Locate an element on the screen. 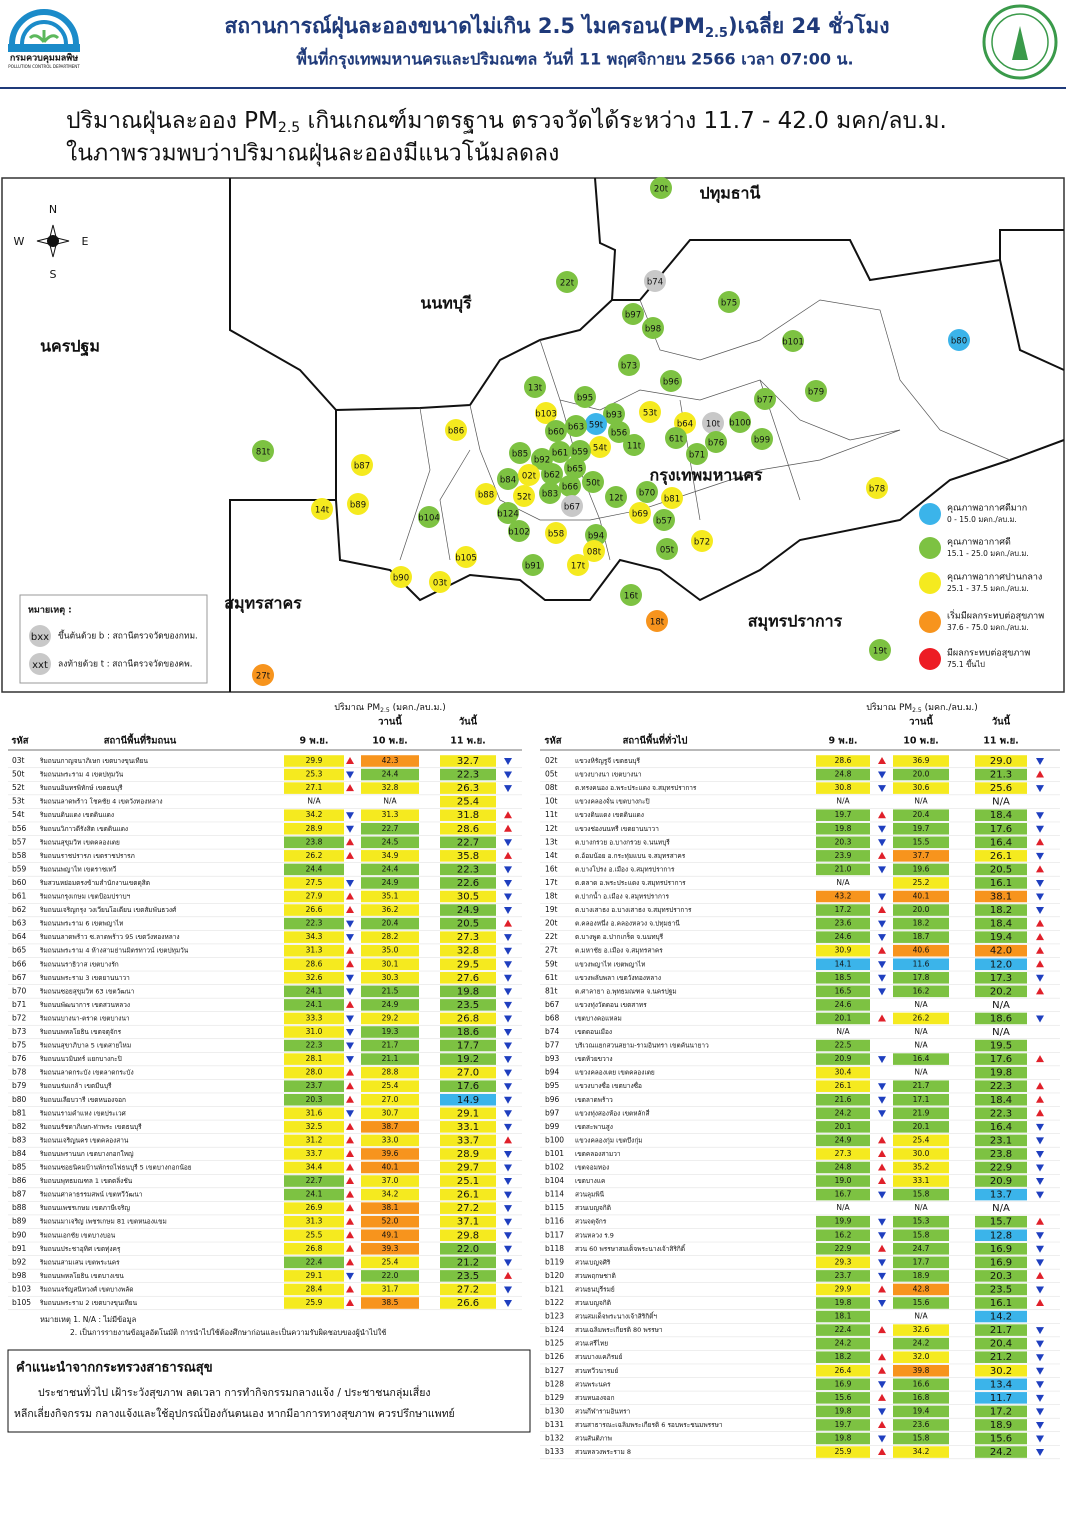 The width and height of the screenshot is (1066, 1538). station-name: ต.ศาลายา อ.พุทธมณฑล จ.นครปฐม is located at coordinates (626, 991).